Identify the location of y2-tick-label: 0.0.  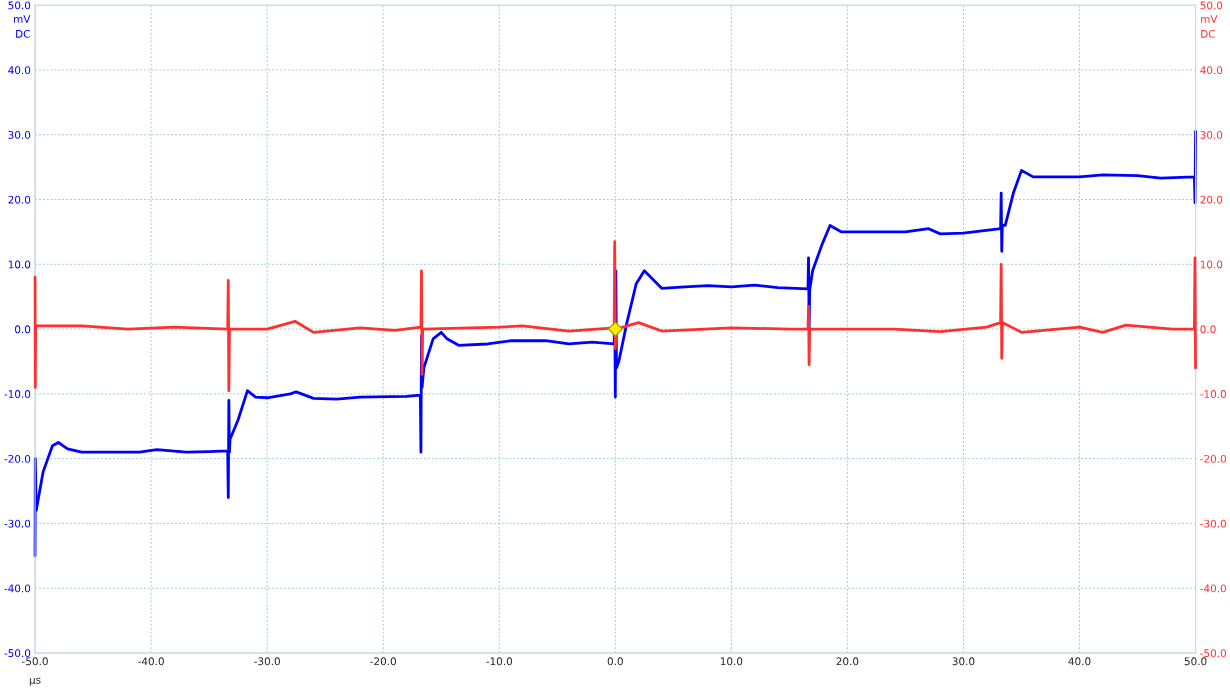
(1208, 329).